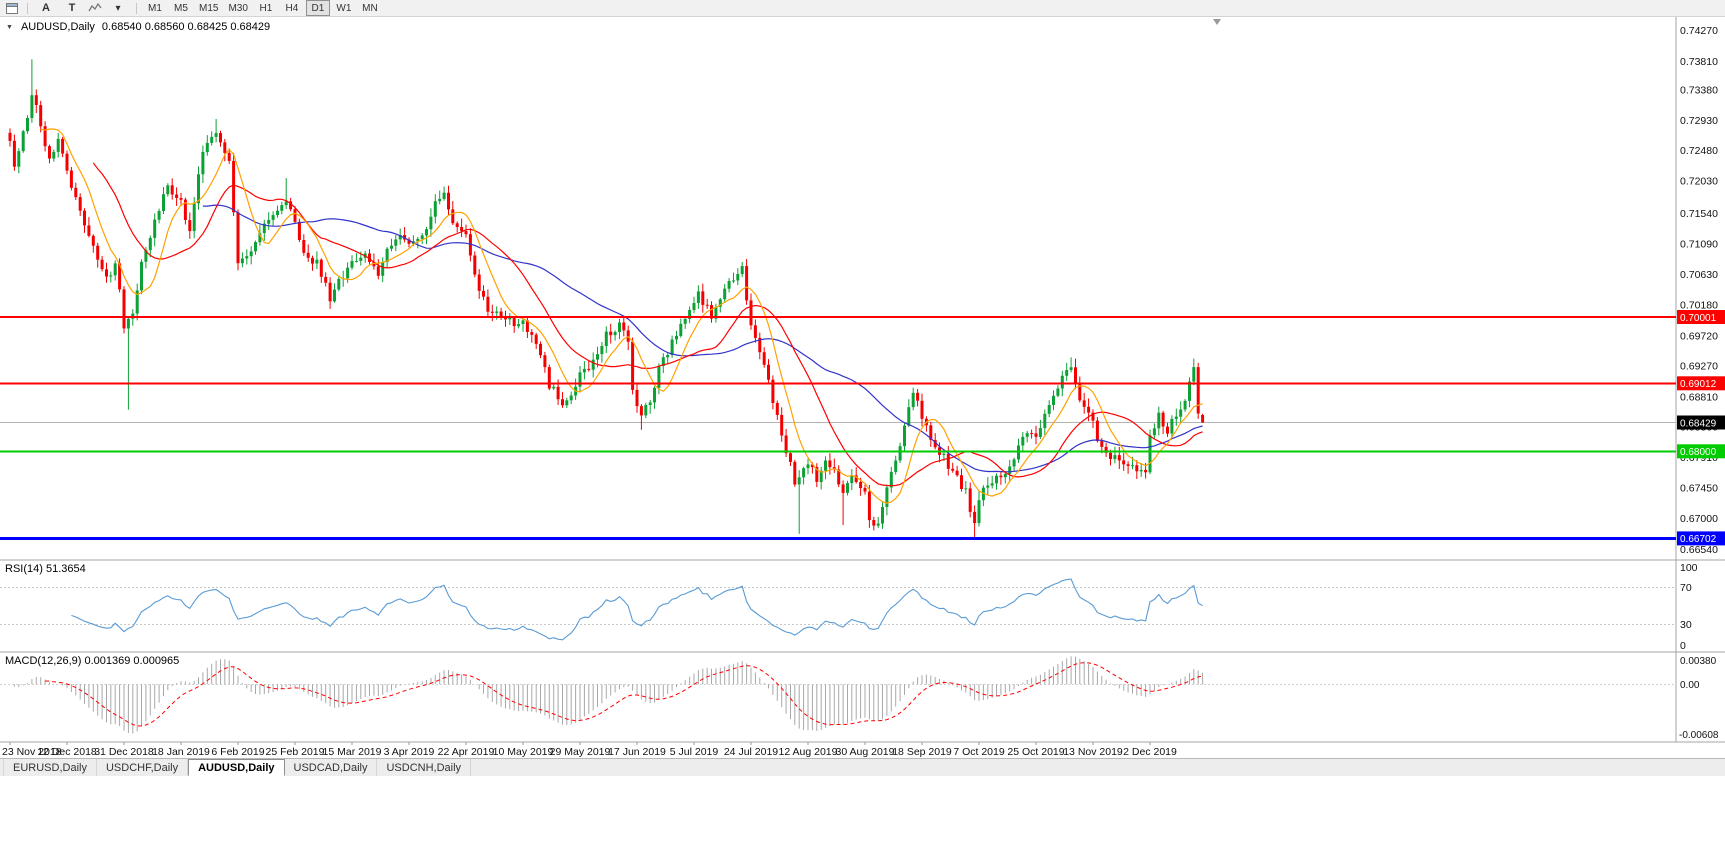 The height and width of the screenshot is (843, 1725). Describe the element at coordinates (1699, 181) in the screenshot. I see `svg-text: 0.72030` at that location.